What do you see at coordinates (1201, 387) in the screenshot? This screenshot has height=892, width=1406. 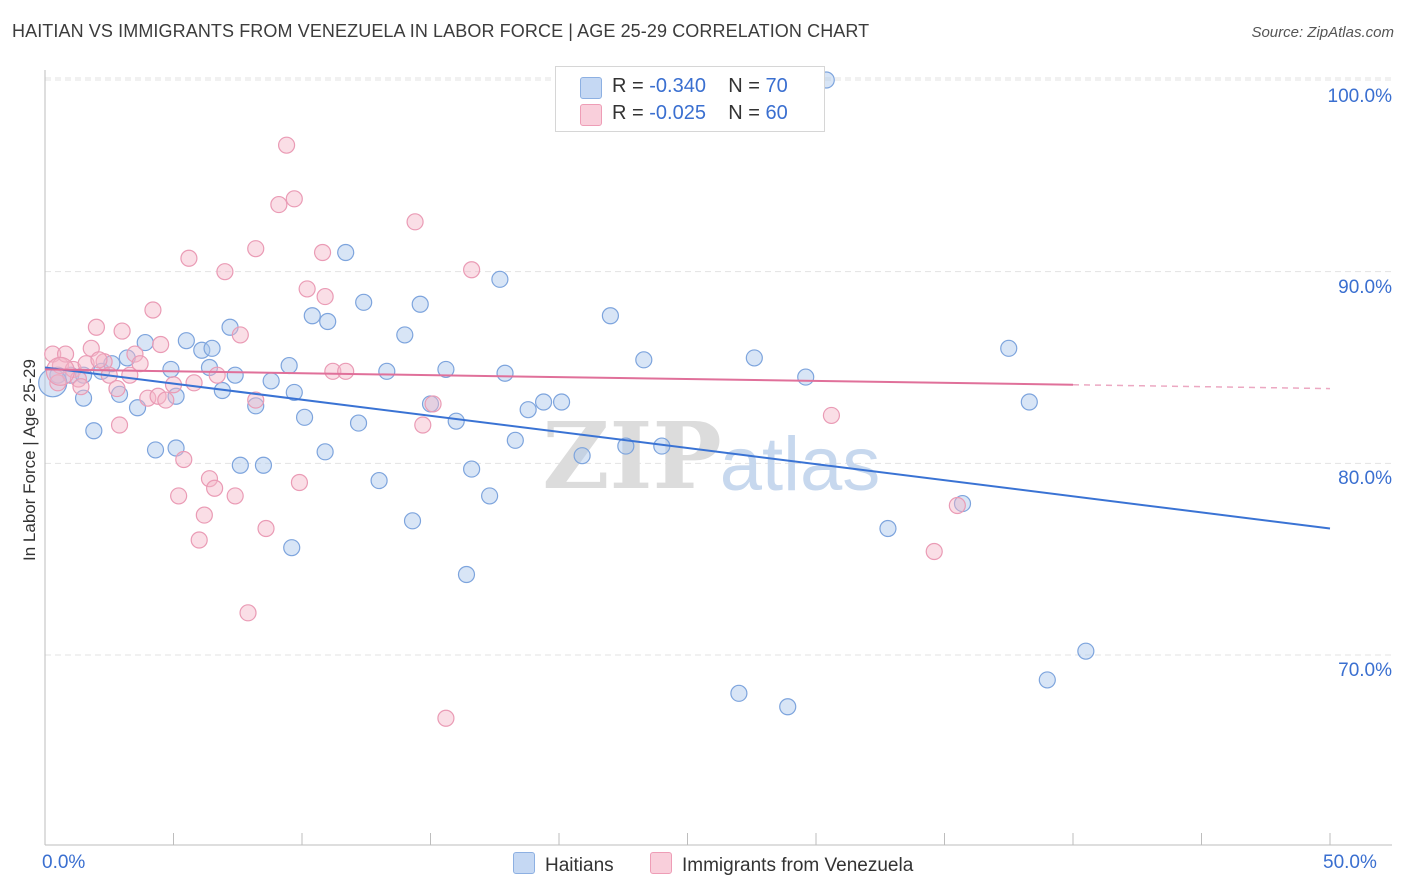 I see `trend-line-venezuela-extension` at bounding box center [1201, 387].